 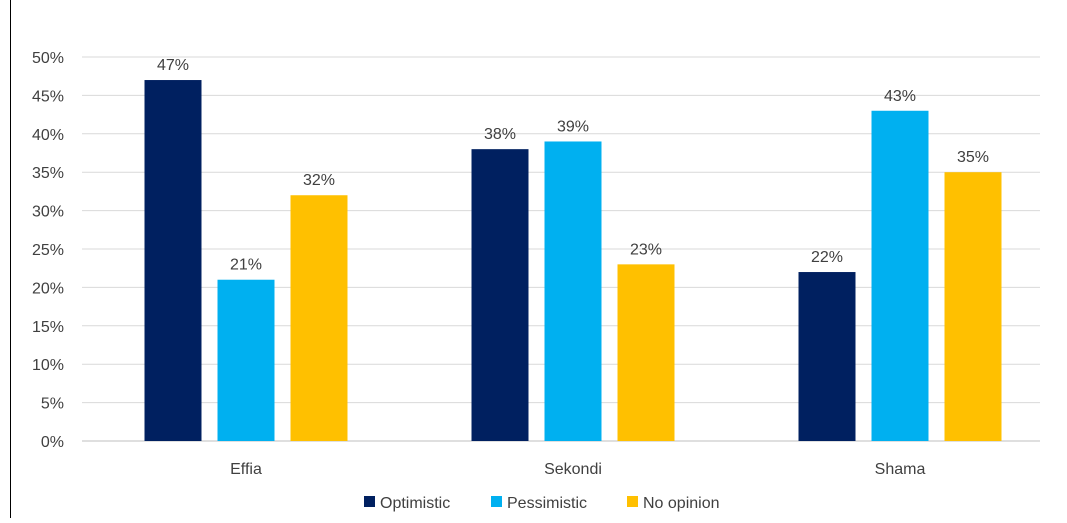 I want to click on legend-item-pessimistic: Pessimistic, so click(x=539, y=503).